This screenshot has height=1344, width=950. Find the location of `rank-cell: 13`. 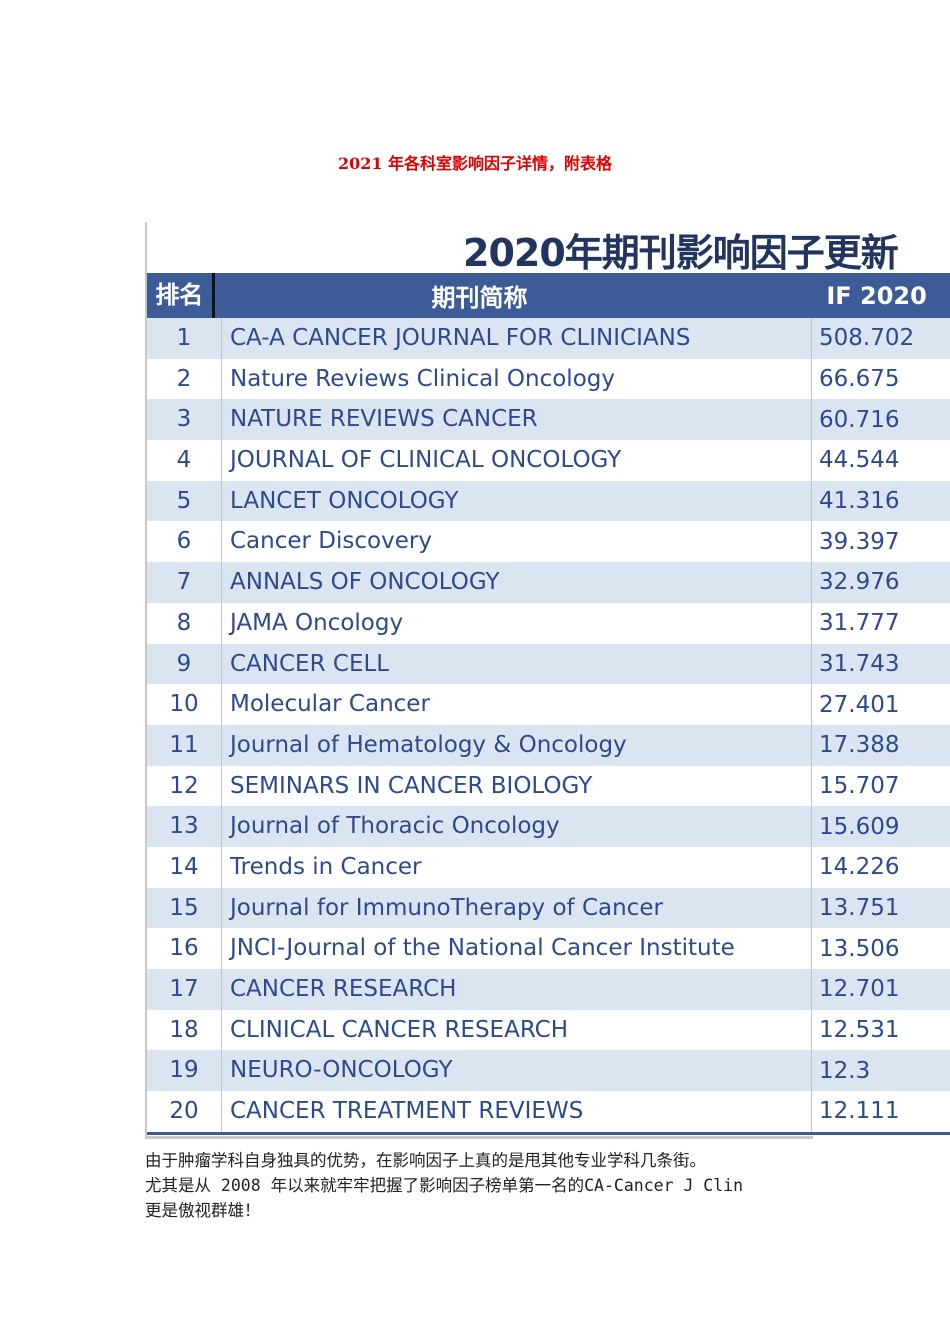

rank-cell: 13 is located at coordinates (184, 826).